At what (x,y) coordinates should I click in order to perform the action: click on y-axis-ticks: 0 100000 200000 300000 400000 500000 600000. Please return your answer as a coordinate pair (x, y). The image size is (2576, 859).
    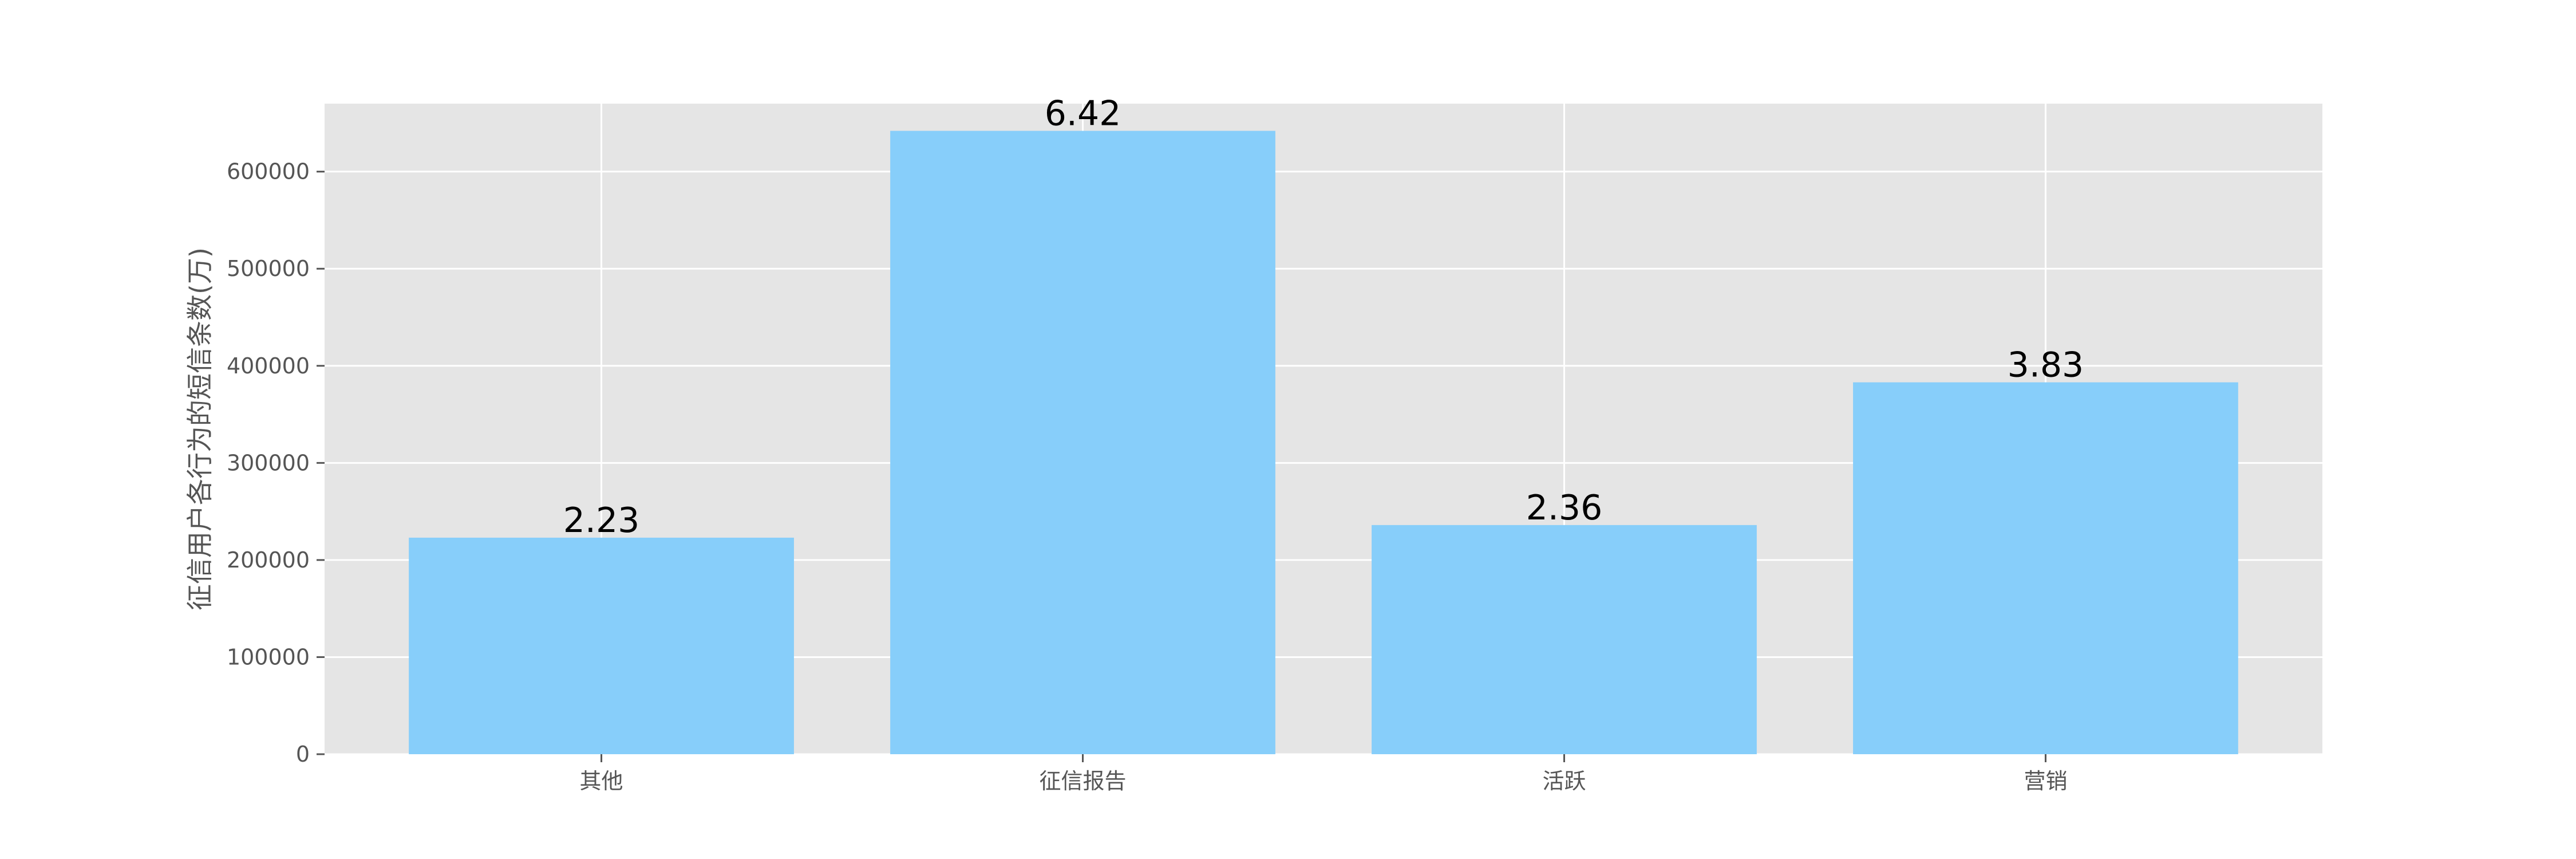
    Looking at the image, I should click on (276, 463).